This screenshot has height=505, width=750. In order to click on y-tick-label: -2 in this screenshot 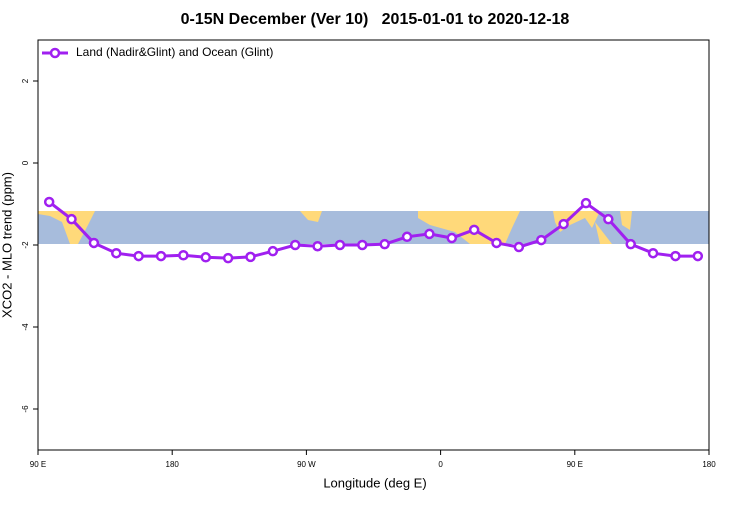, I will do `click(25, 245)`.